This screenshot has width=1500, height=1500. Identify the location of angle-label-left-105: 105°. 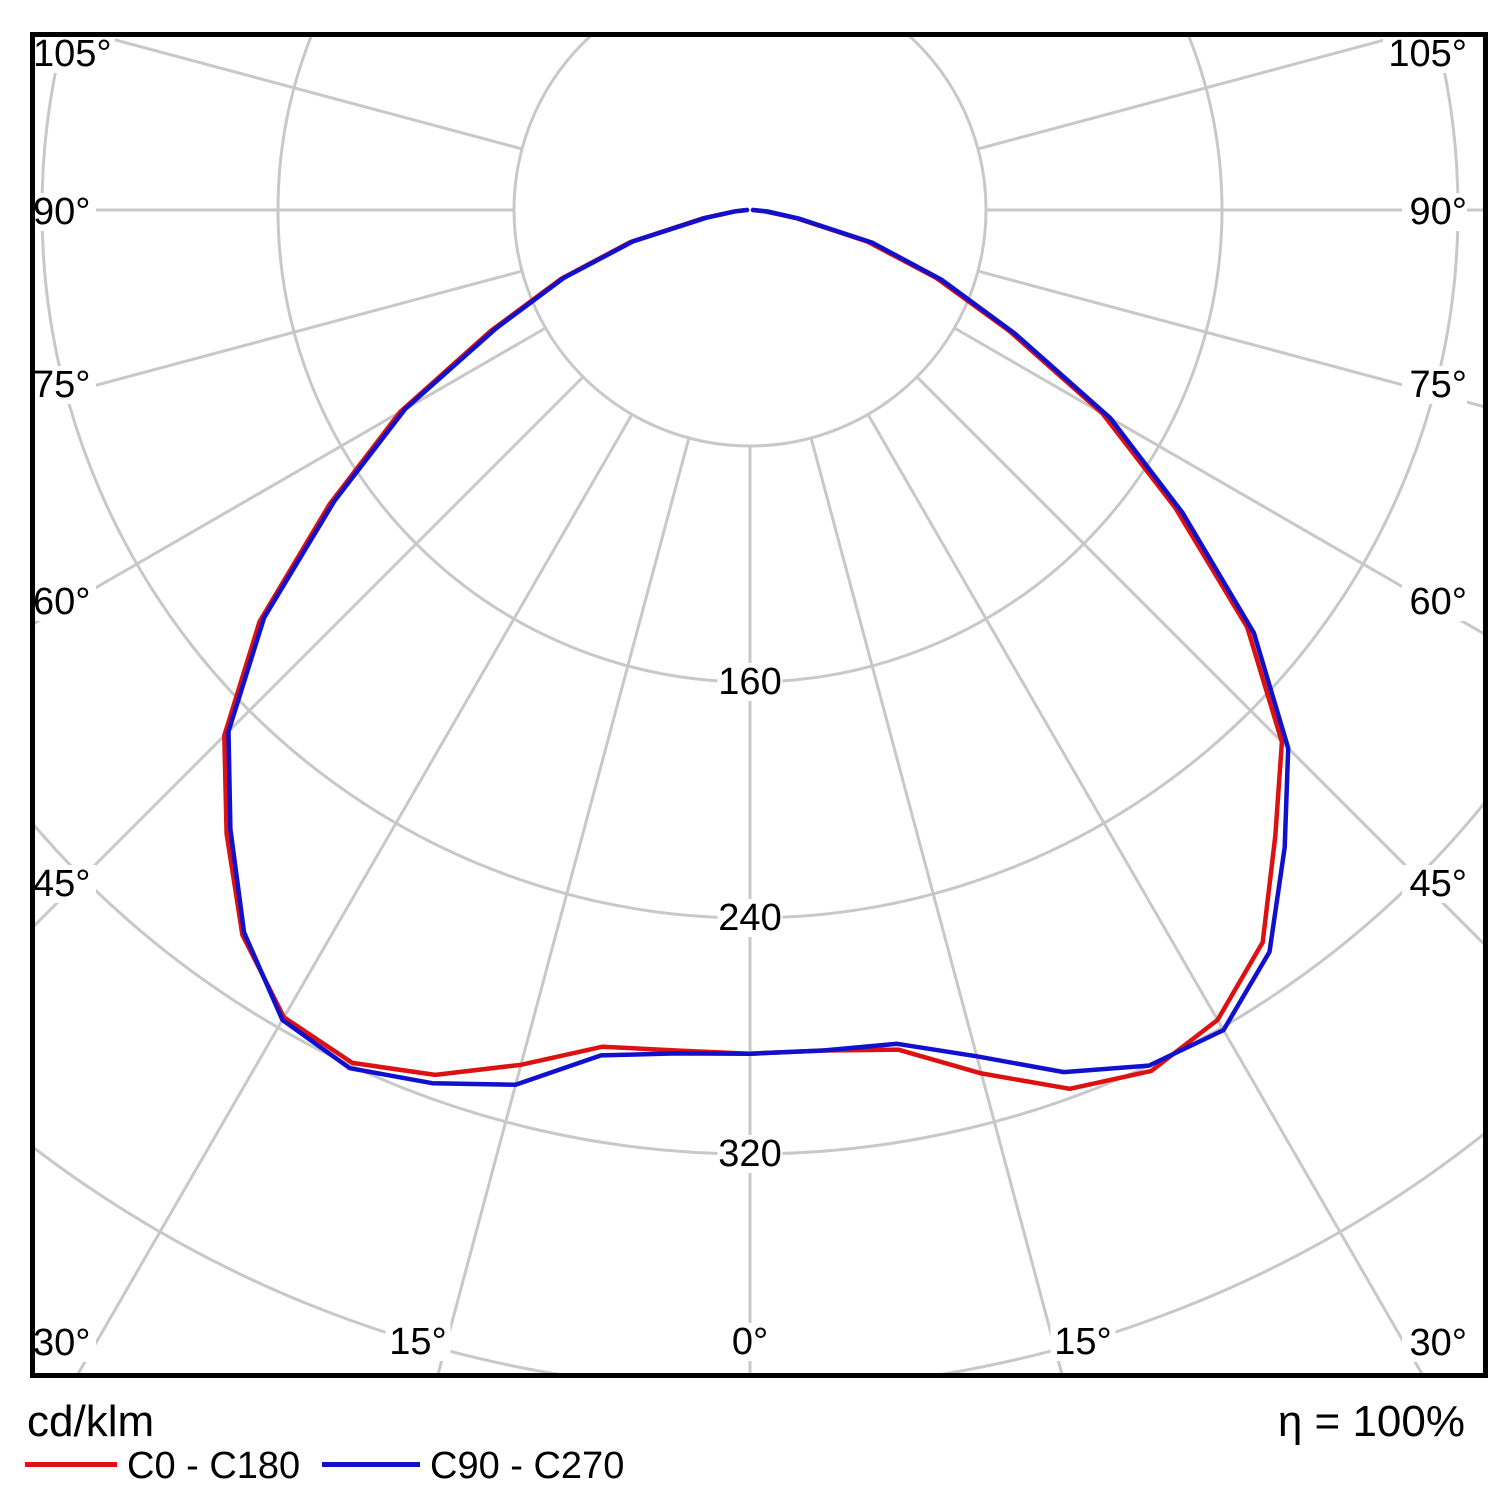
(72, 54).